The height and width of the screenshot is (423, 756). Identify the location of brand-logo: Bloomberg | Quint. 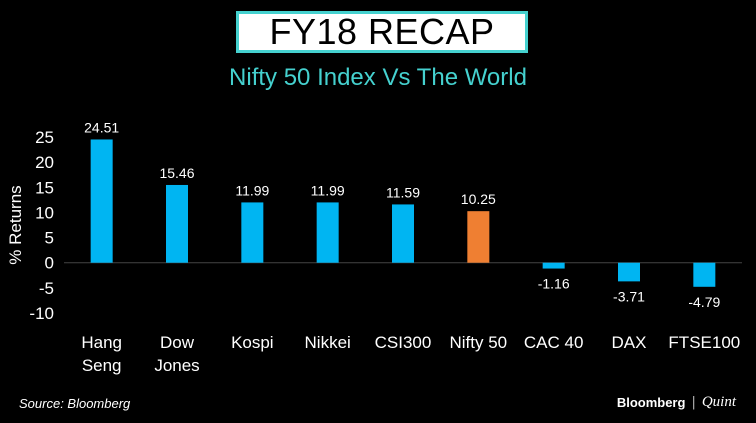
(676, 402).